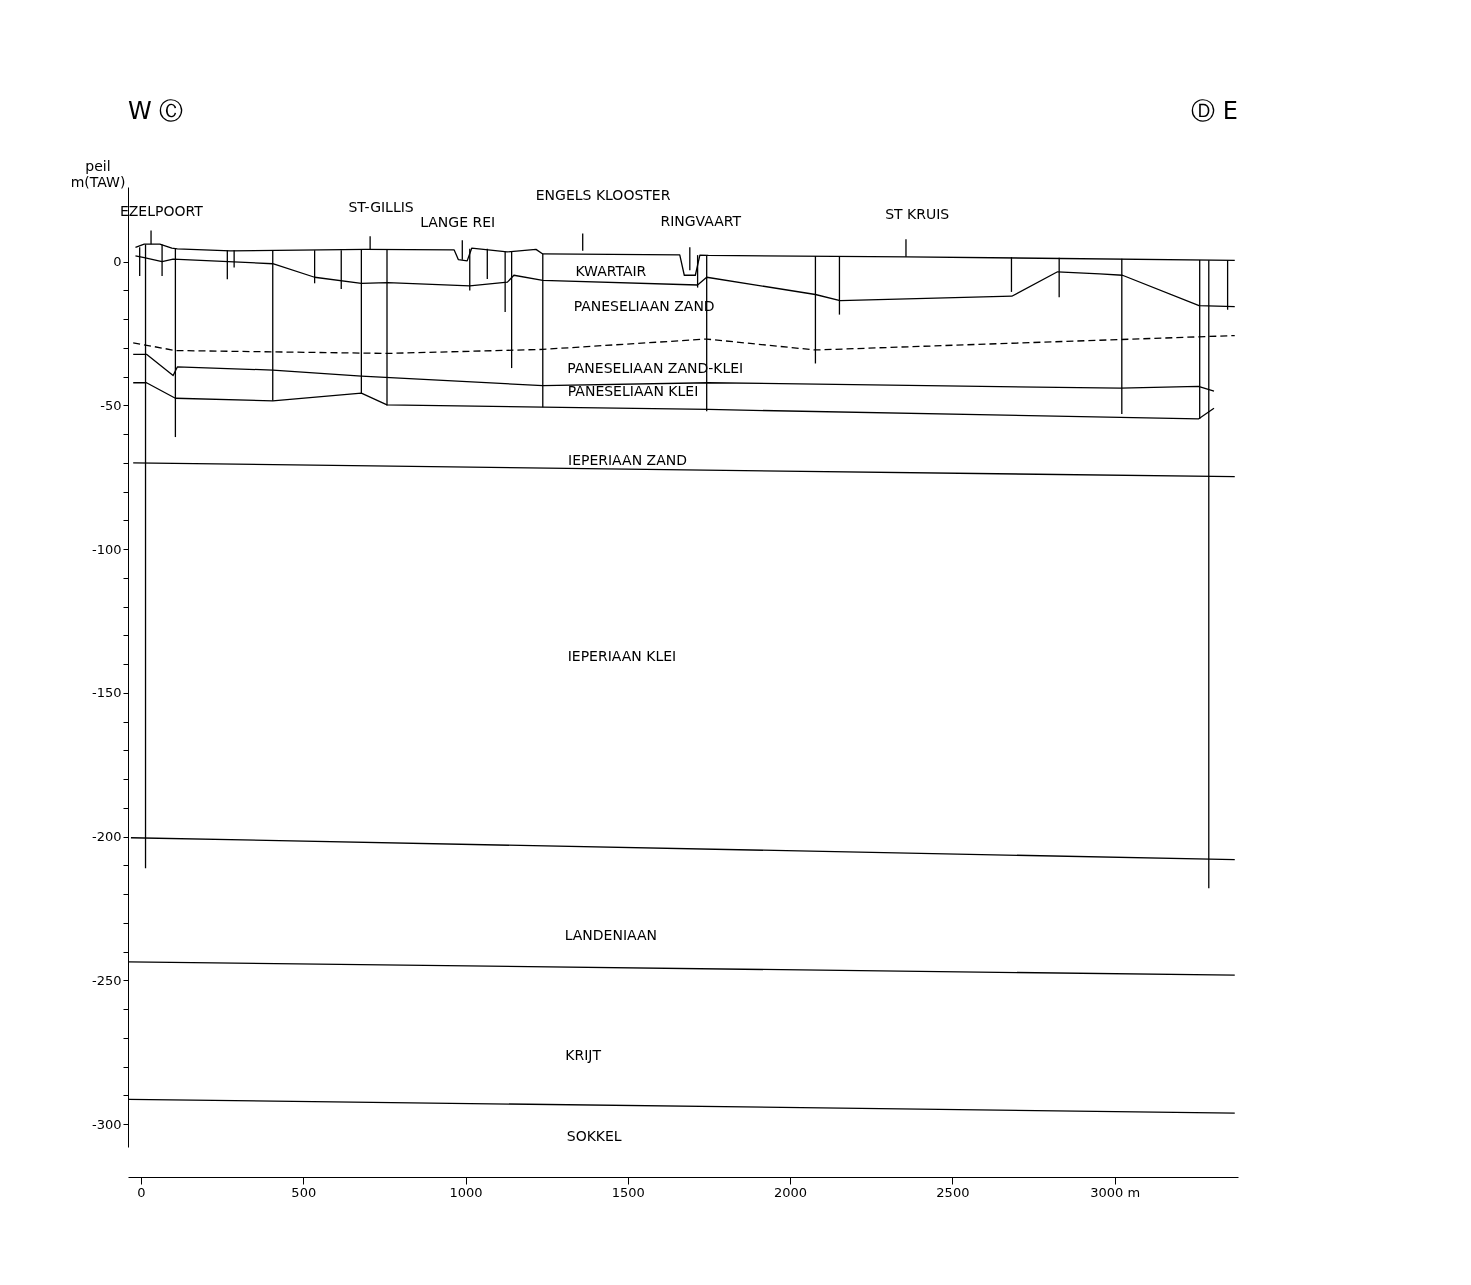  Describe the element at coordinates (611, 271) in the screenshot. I see `annotation: KWARTAIR` at that location.